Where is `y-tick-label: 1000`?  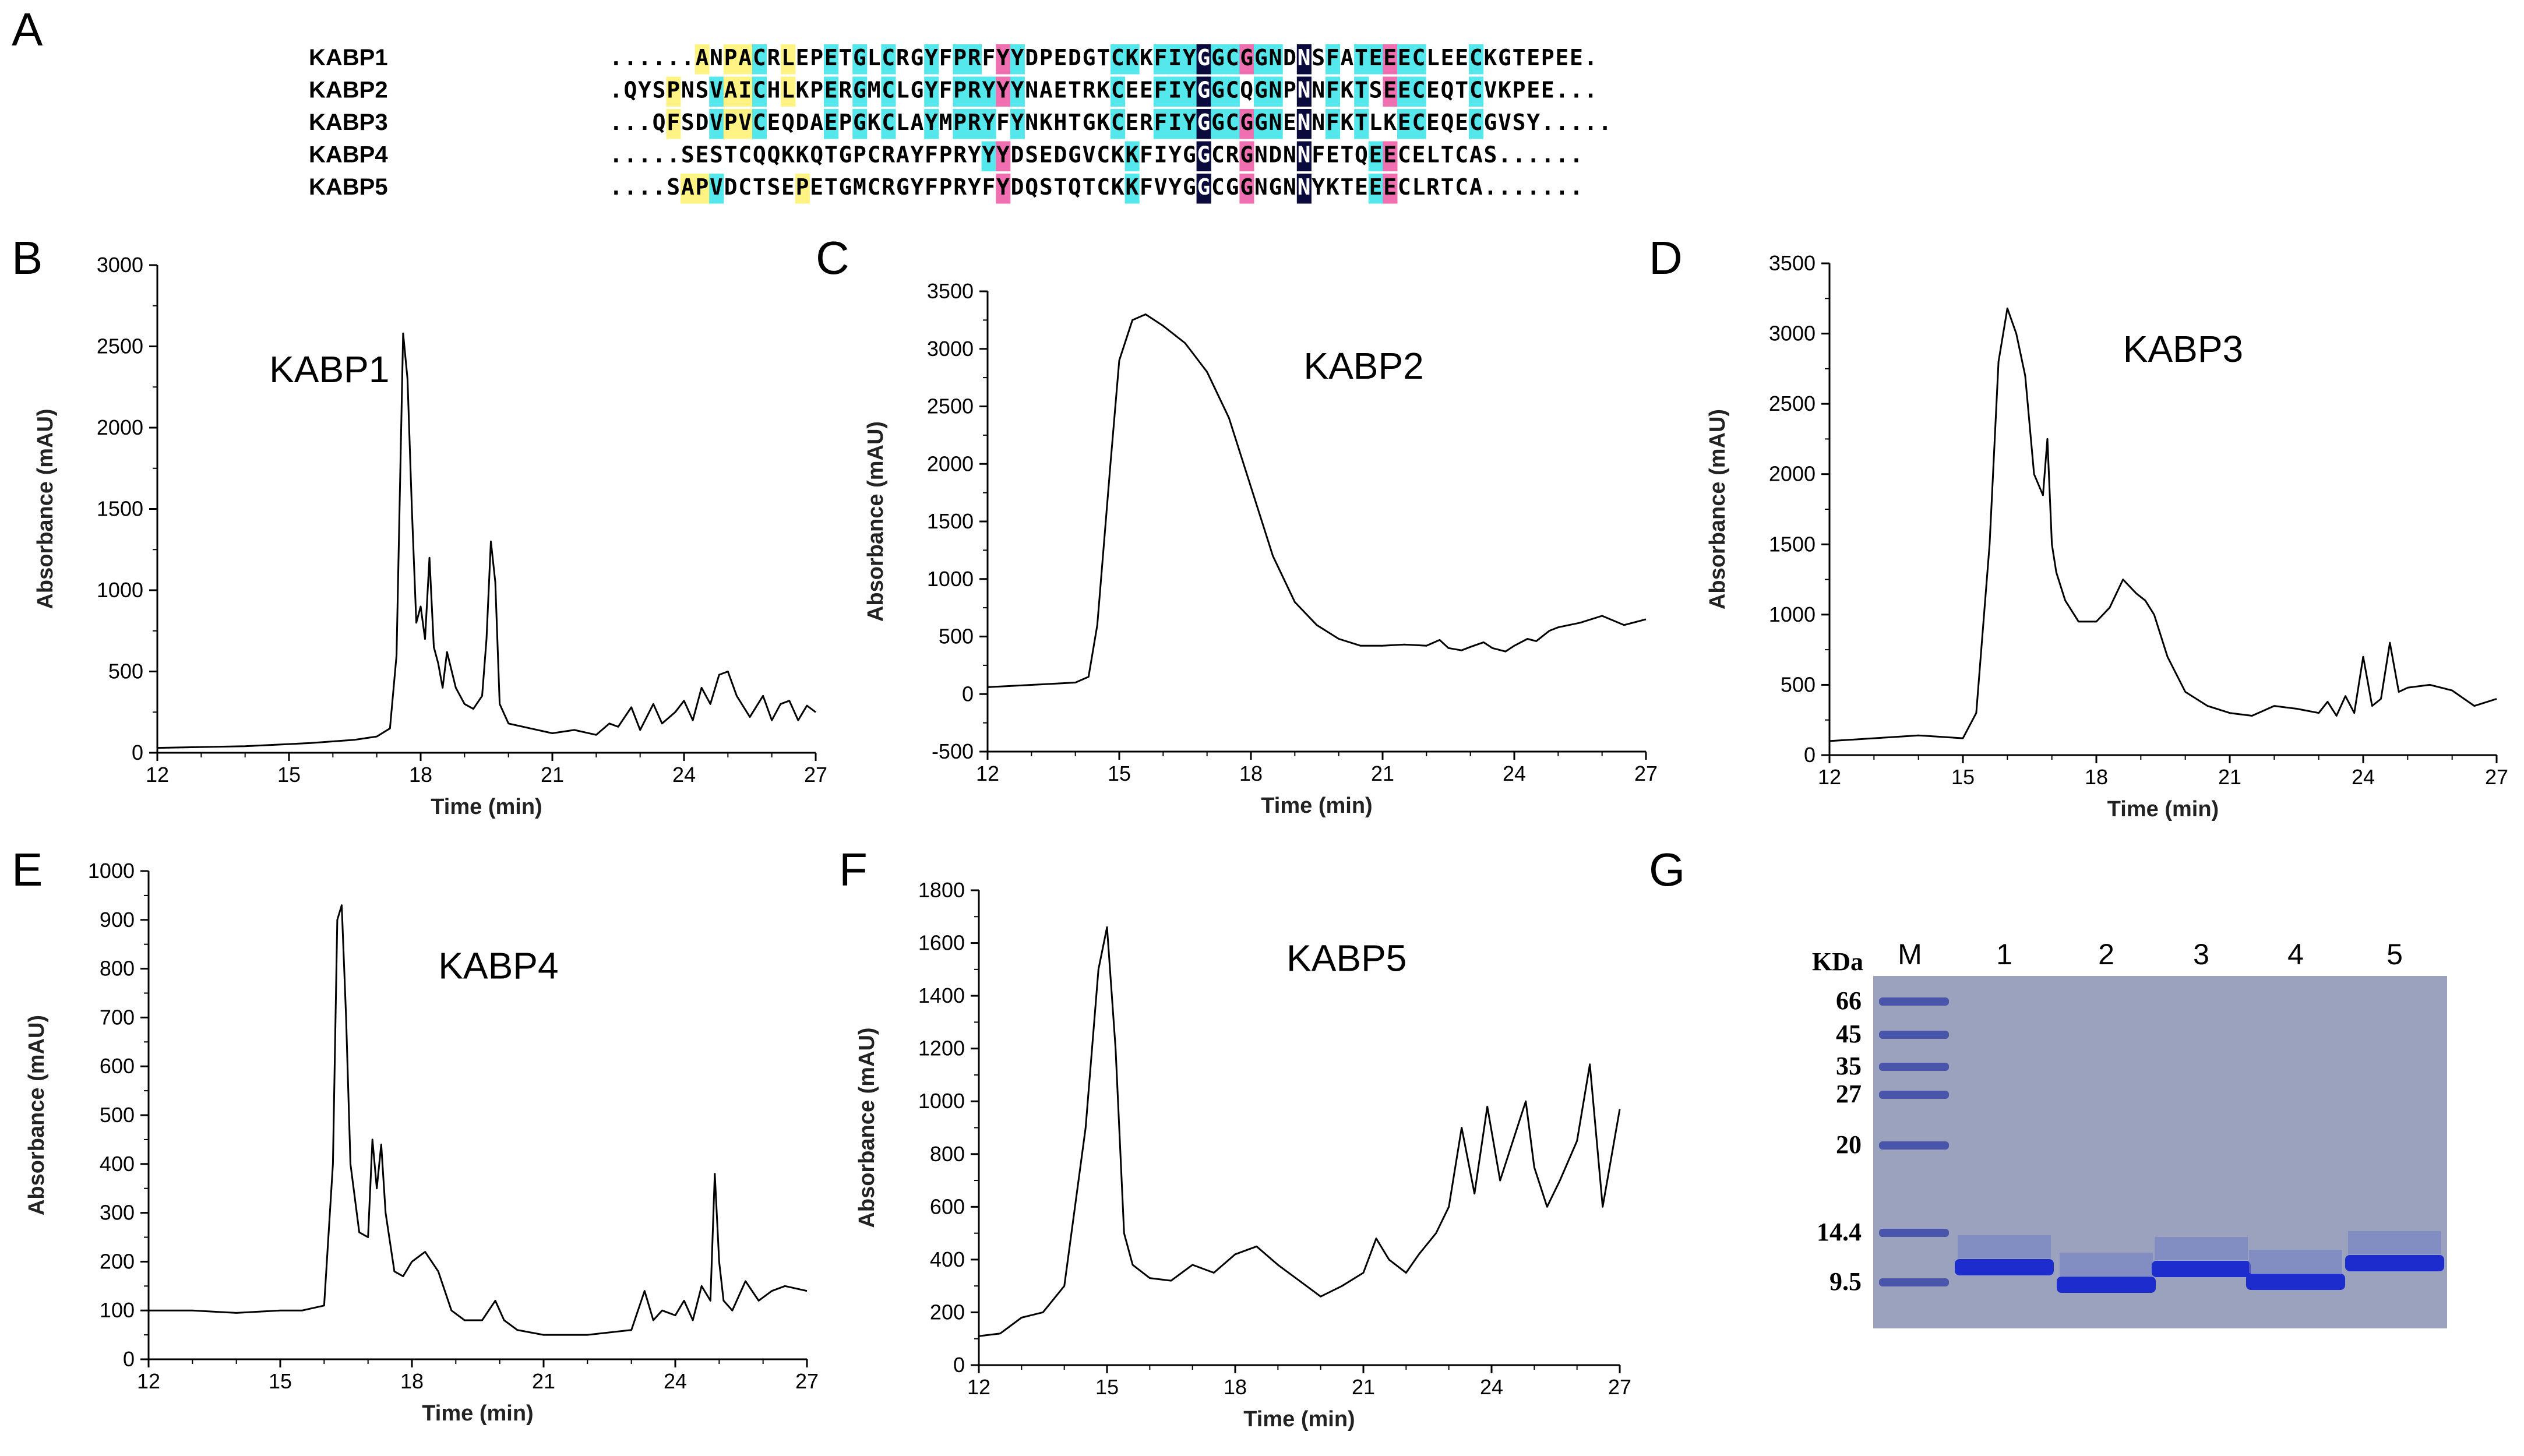
y-tick-label: 1000 is located at coordinates (120, 590).